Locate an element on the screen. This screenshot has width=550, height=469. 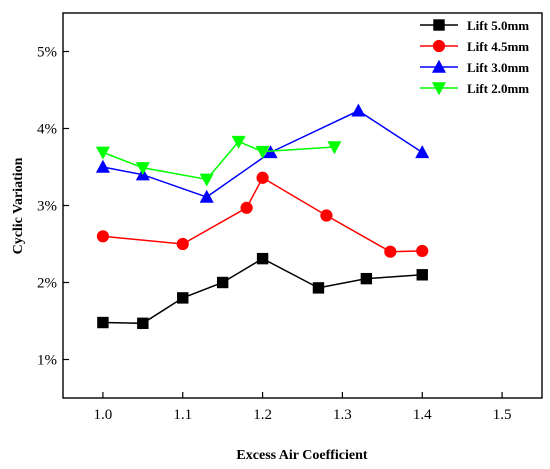
series-lift-2-0mm is located at coordinates (218, 161).